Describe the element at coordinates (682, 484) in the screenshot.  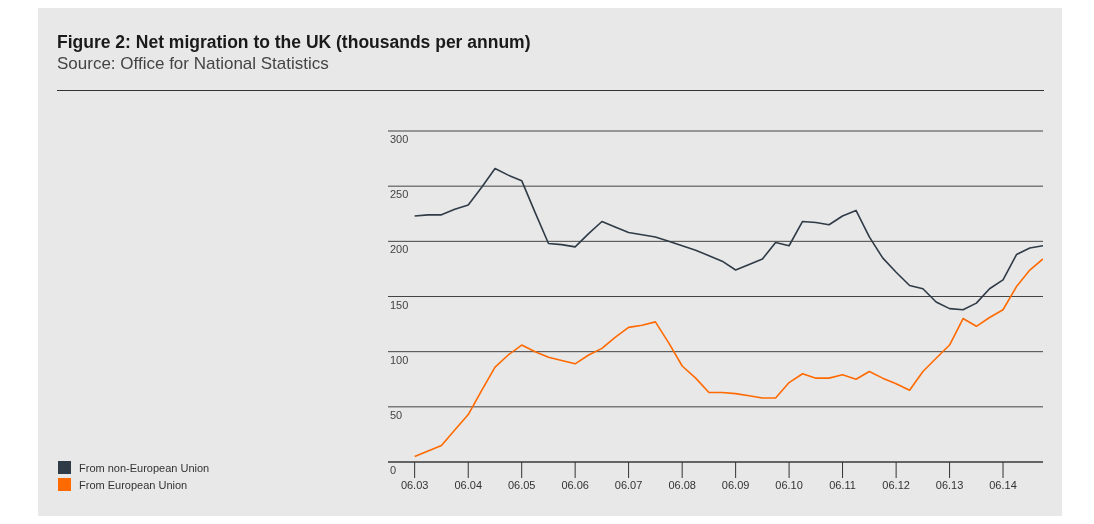
I see `x-tick-label: 06.08` at that location.